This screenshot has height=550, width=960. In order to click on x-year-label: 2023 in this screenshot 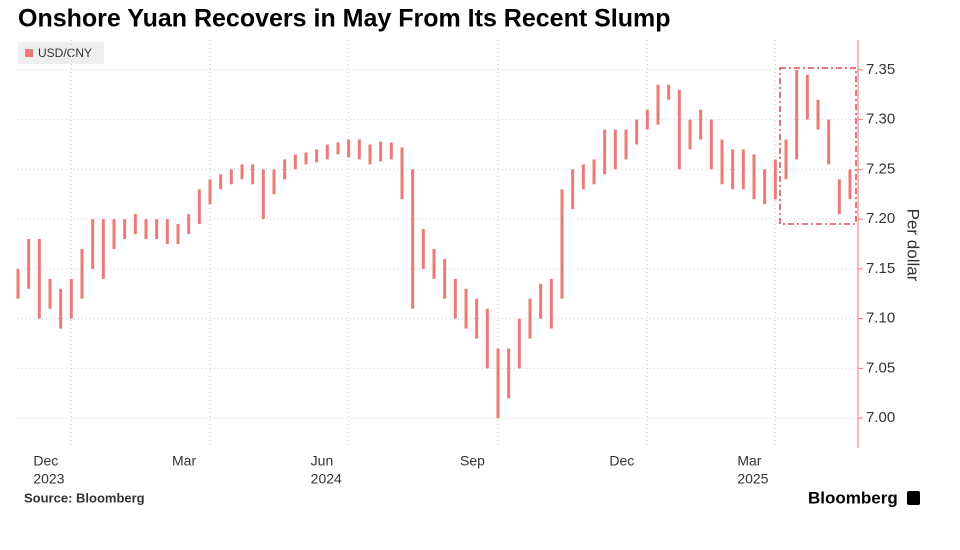, I will do `click(48, 479)`.